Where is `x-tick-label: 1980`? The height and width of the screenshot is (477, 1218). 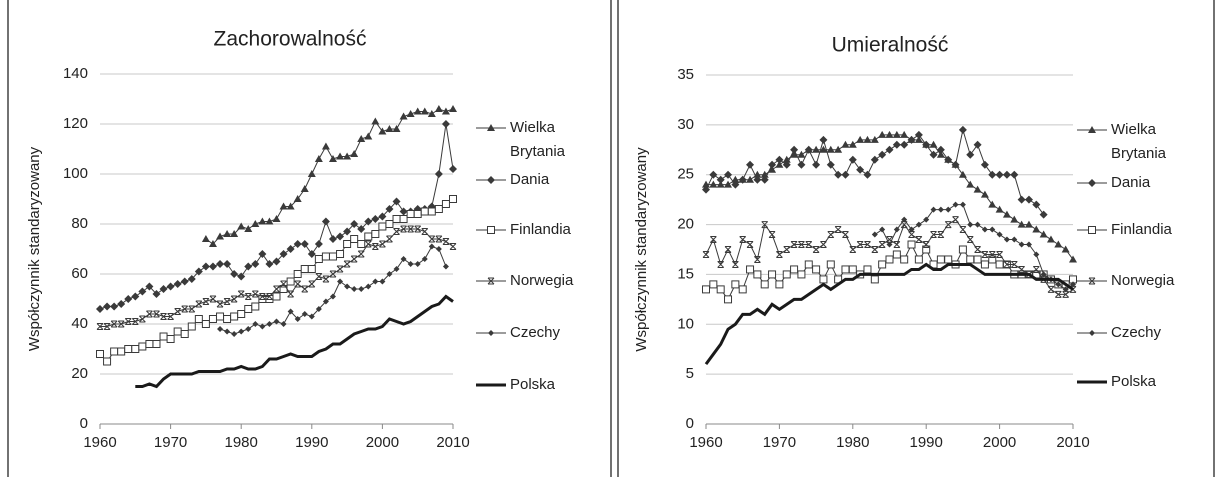
x-tick-label: 1980 is located at coordinates (852, 442).